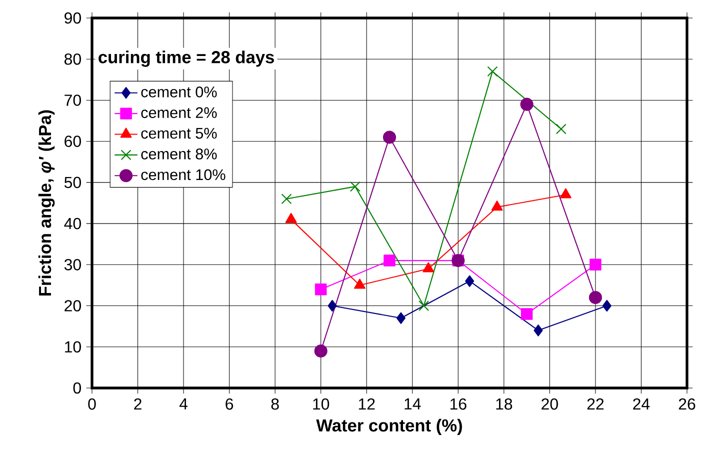 This screenshot has width=715, height=470. What do you see at coordinates (230, 404) in the screenshot?
I see `x-tick-label: 6` at bounding box center [230, 404].